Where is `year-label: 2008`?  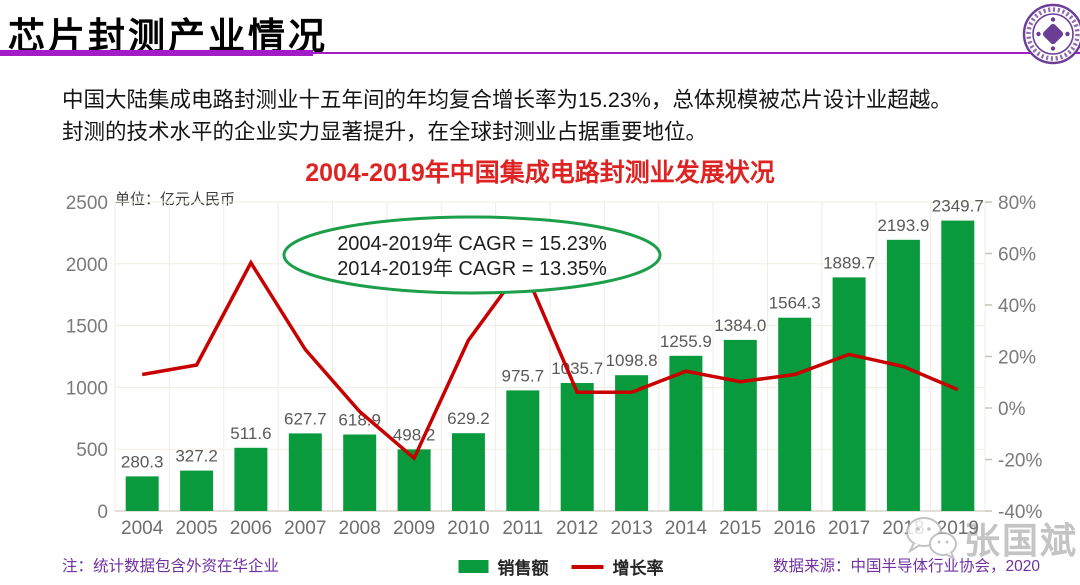
year-label: 2008 is located at coordinates (360, 528).